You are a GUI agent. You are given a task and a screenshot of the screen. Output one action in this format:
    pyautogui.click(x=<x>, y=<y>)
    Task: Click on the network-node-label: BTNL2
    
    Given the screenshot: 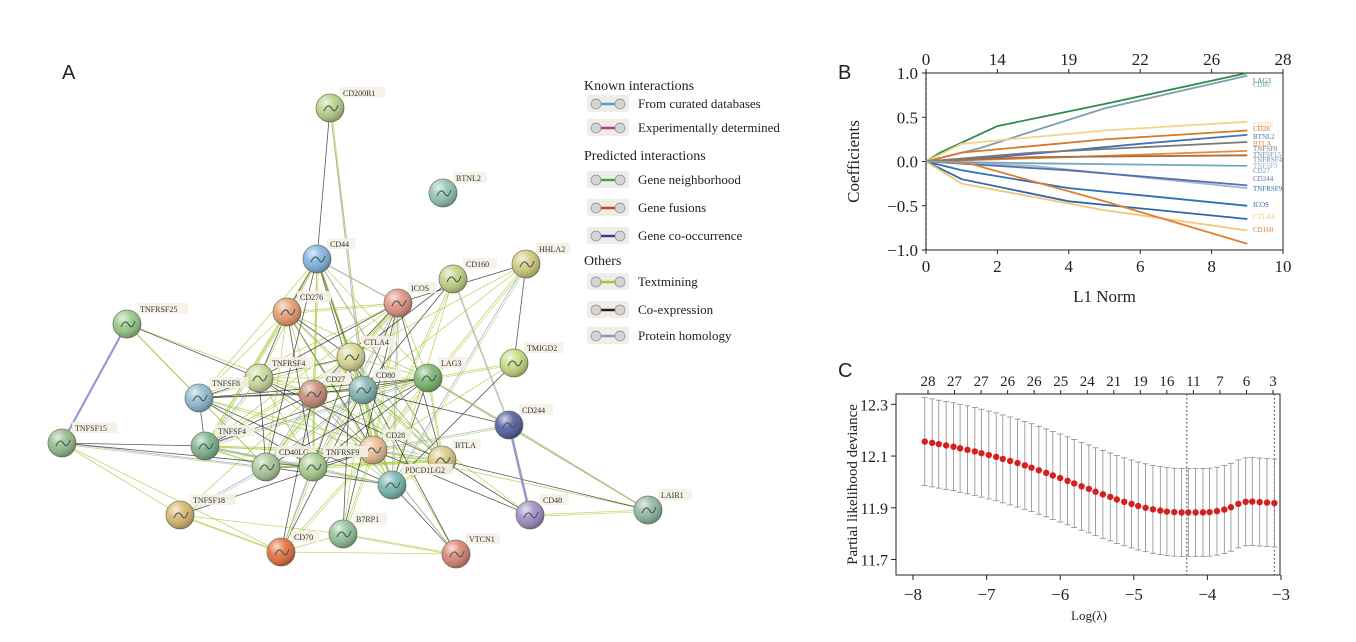 What is the action you would take?
    pyautogui.click(x=468, y=178)
    